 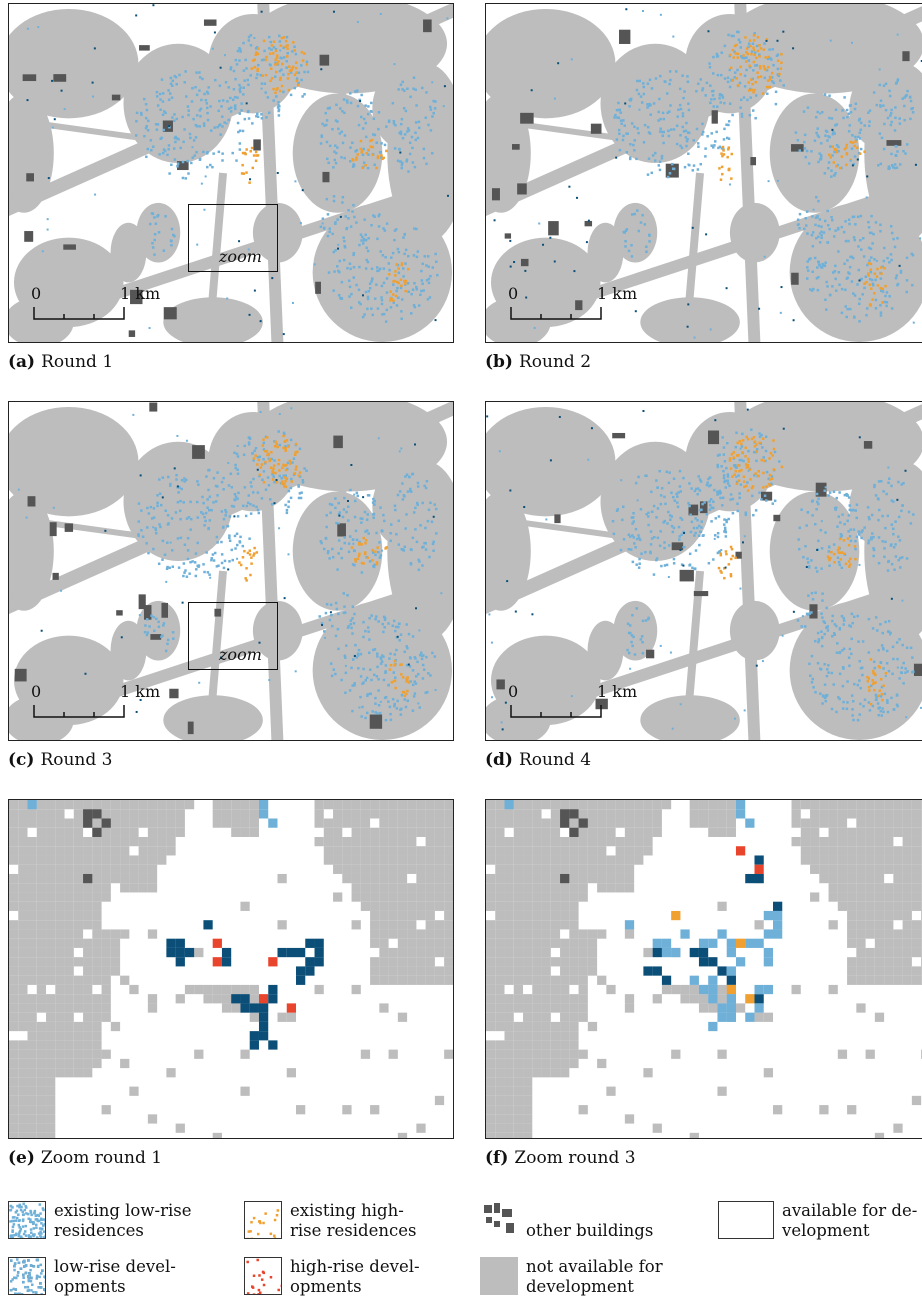 I want to click on swatch-high-existing-icon, so click(x=263, y=1220).